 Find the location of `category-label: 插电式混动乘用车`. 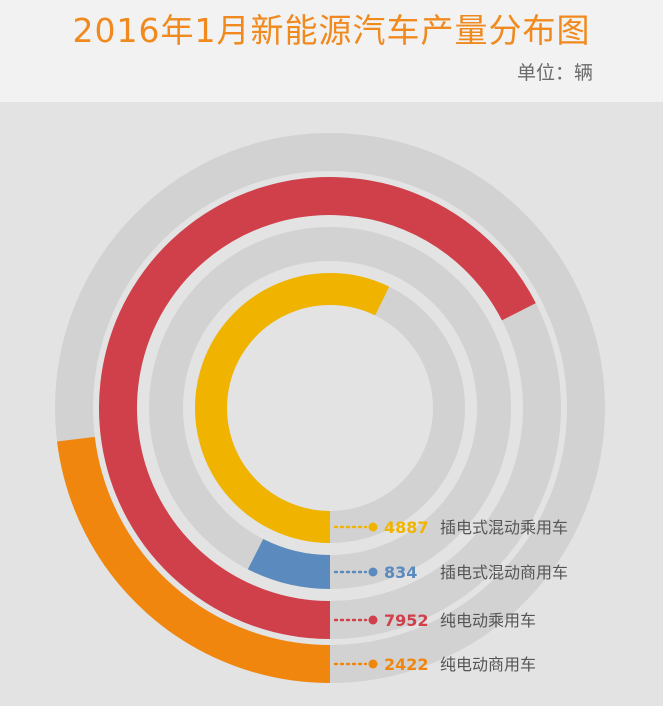

category-label: 插电式混动乘用车 is located at coordinates (504, 527).